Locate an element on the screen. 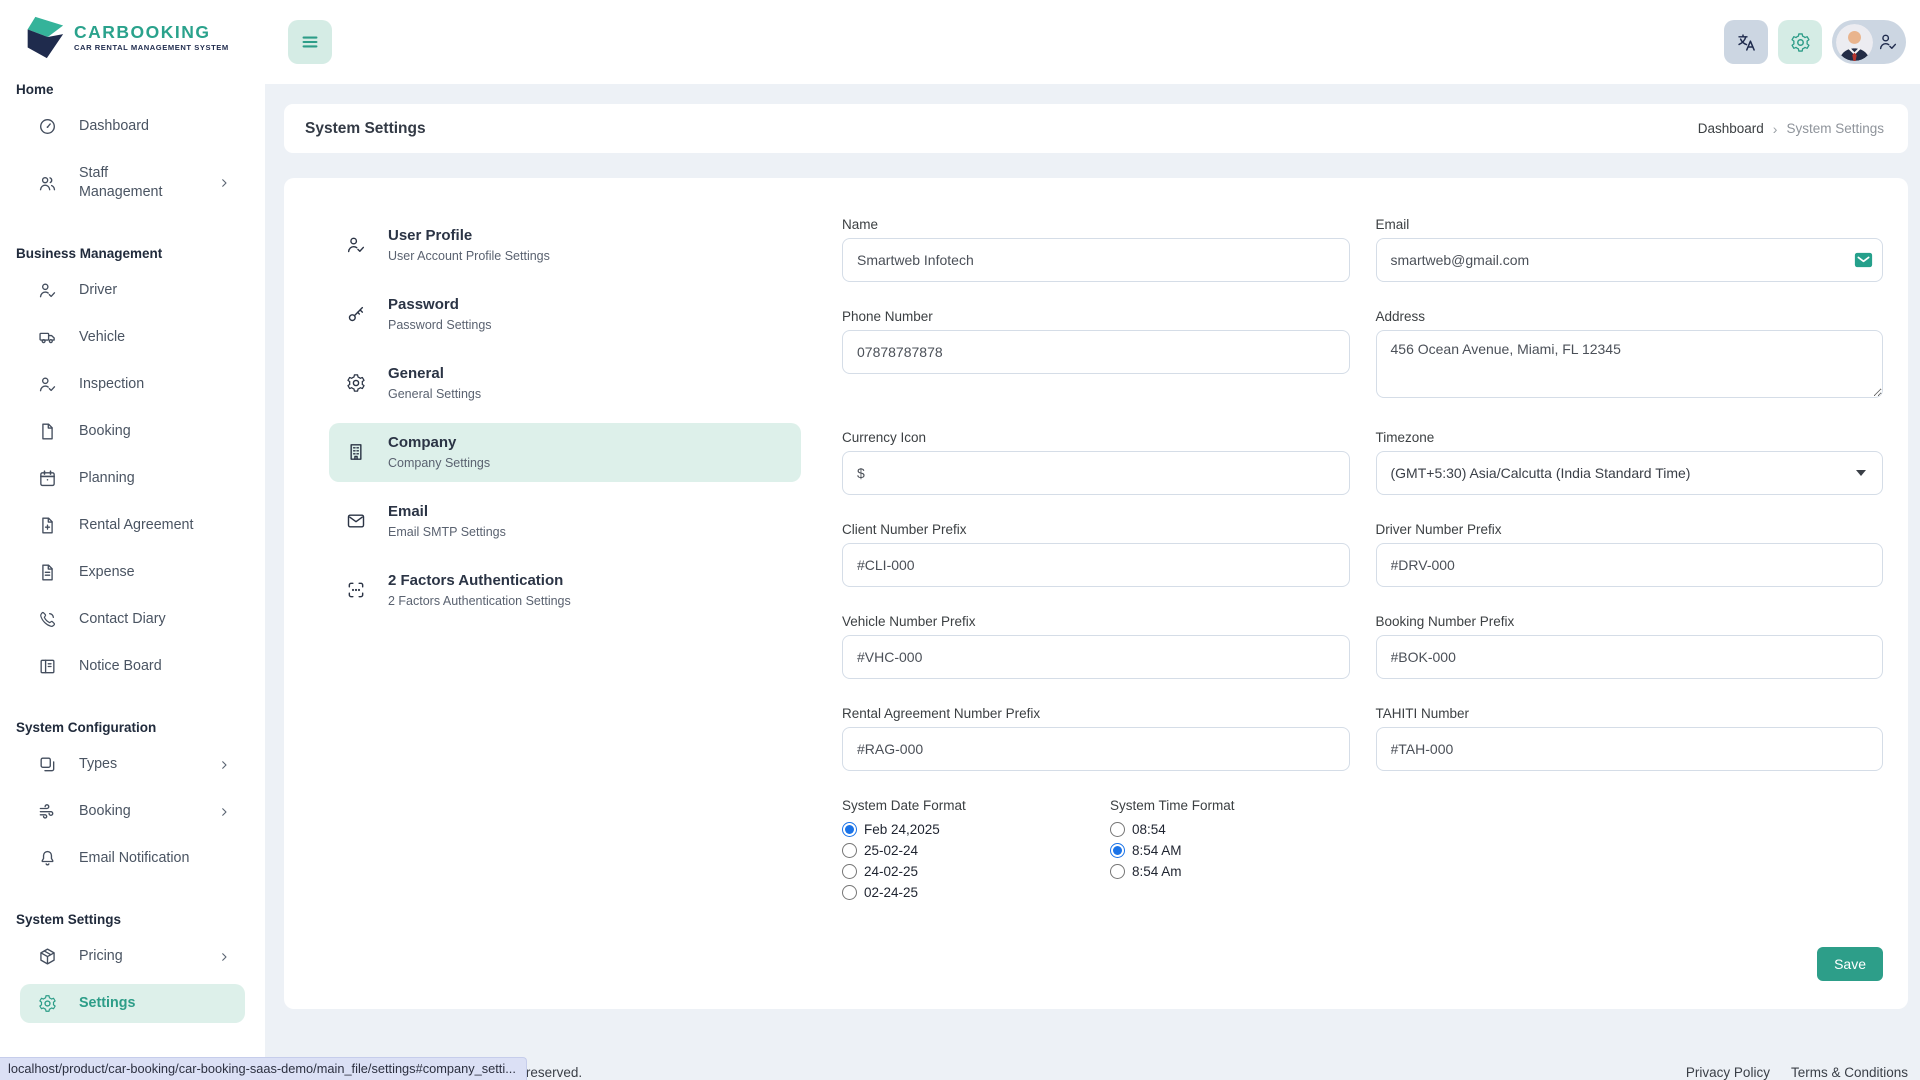 The image size is (1920, 1080). tahiti-label: TAHITI Number is located at coordinates (1422, 713).